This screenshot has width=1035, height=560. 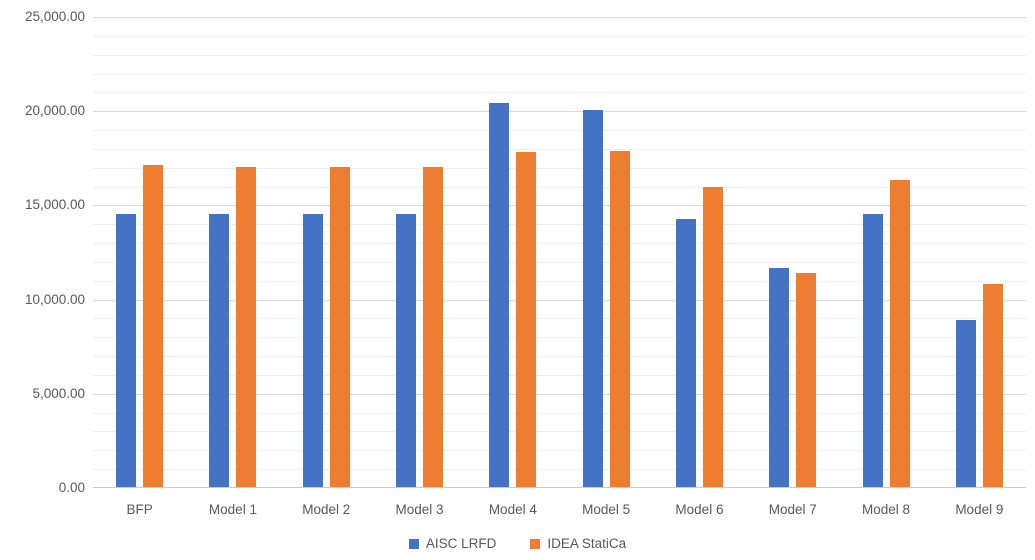 What do you see at coordinates (54, 111) in the screenshot?
I see `y-tick-label: 20,000.00` at bounding box center [54, 111].